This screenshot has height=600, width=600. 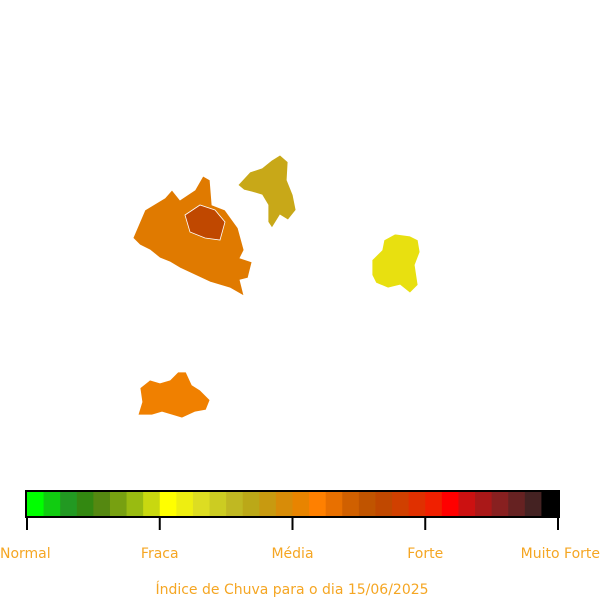 What do you see at coordinates (292, 554) in the screenshot?
I see `tick-label: Média` at bounding box center [292, 554].